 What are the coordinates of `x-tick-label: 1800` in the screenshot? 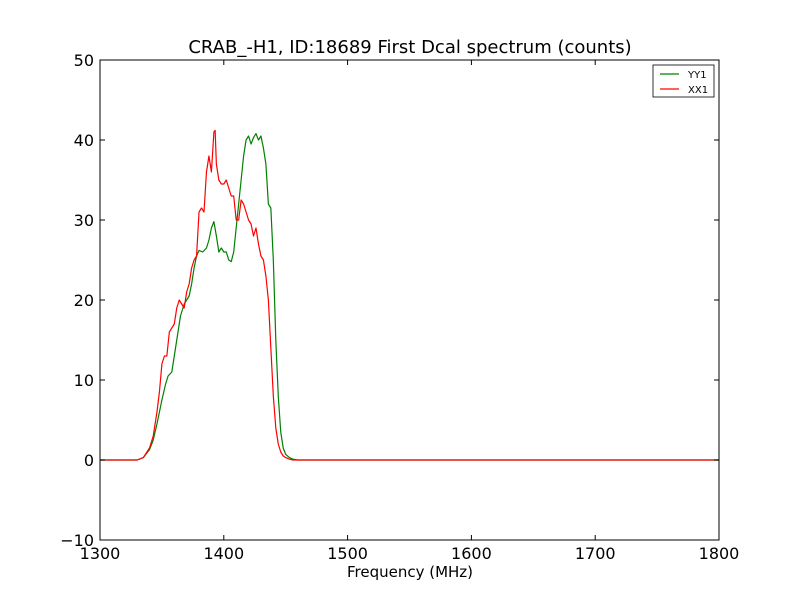 It's located at (719, 553).